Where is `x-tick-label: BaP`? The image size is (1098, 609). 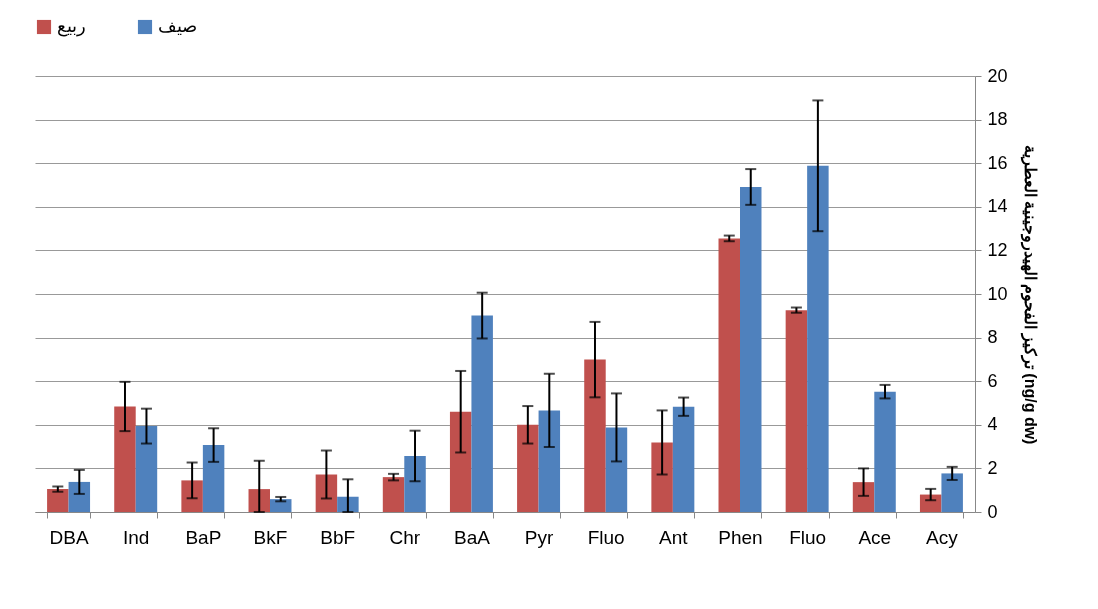
x-tick-label: BaP is located at coordinates (203, 537).